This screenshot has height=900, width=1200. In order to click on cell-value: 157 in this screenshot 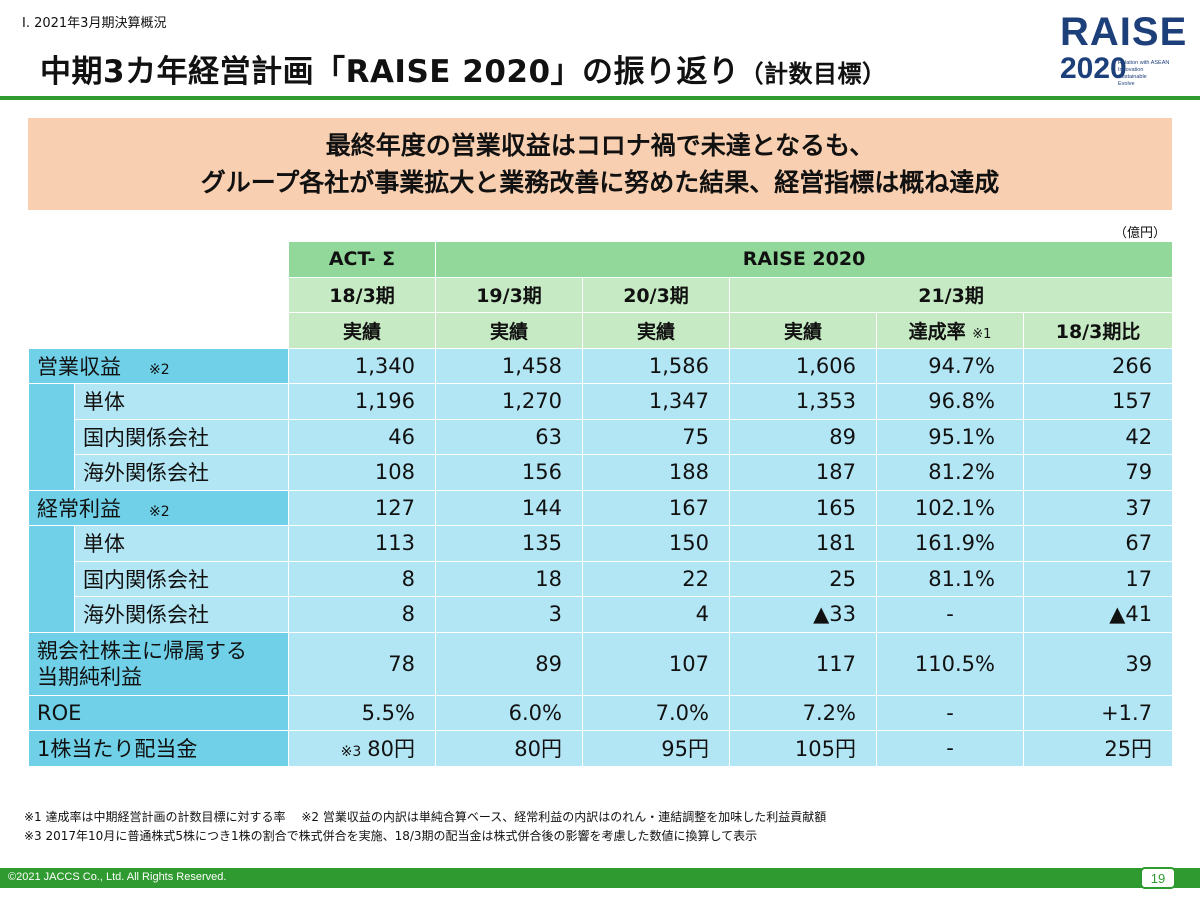, I will do `click(1098, 401)`.